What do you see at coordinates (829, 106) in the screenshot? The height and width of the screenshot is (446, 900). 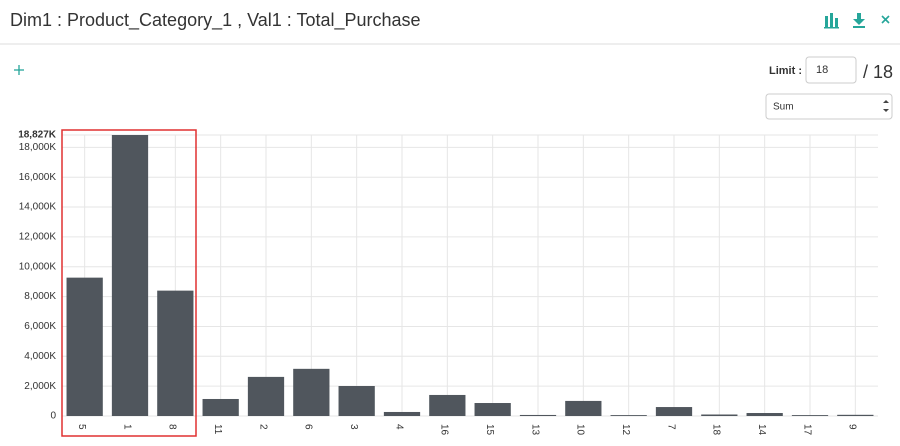 I see `aggregate-select` at bounding box center [829, 106].